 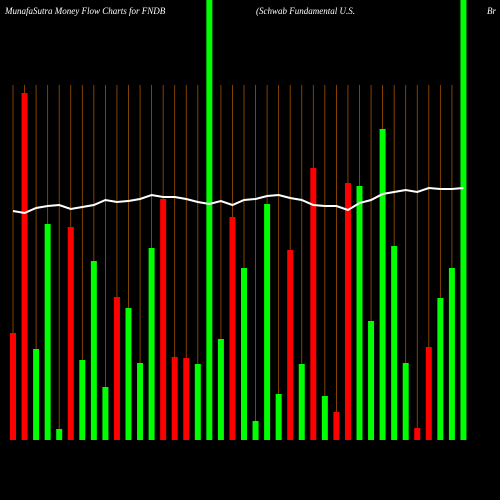 What do you see at coordinates (85, 11) in the screenshot?
I see `chart-title: MunafaSutra Money Flow Charts for FNDB` at bounding box center [85, 11].